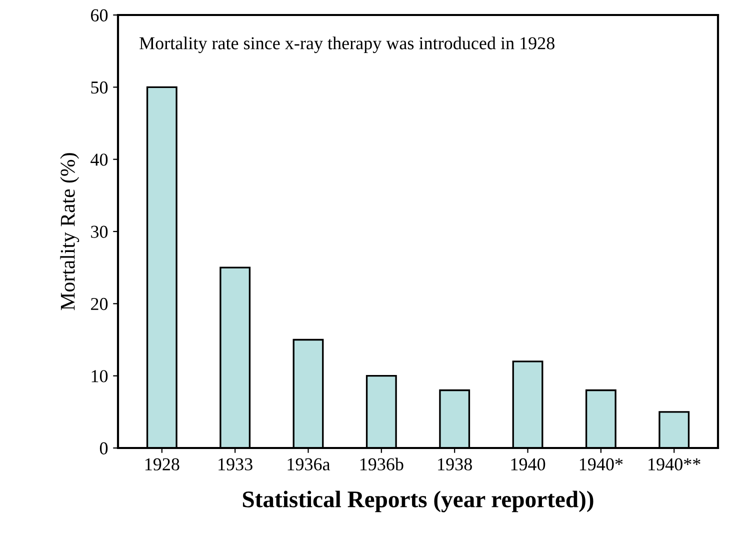 This screenshot has width=730, height=534. Describe the element at coordinates (99, 232) in the screenshot. I see `y-tick-label: 30` at that location.